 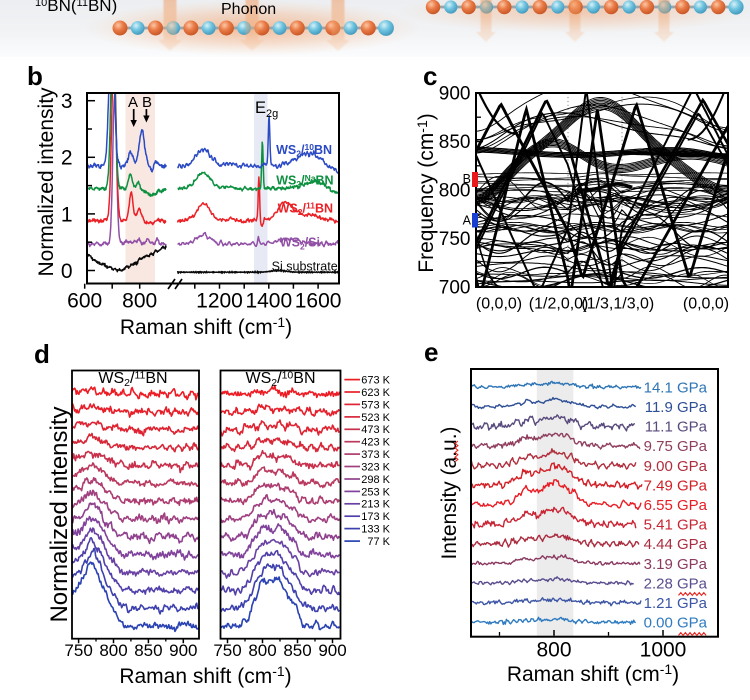 I want to click on svg-text: 14.1 GPa, so click(x=676, y=387).